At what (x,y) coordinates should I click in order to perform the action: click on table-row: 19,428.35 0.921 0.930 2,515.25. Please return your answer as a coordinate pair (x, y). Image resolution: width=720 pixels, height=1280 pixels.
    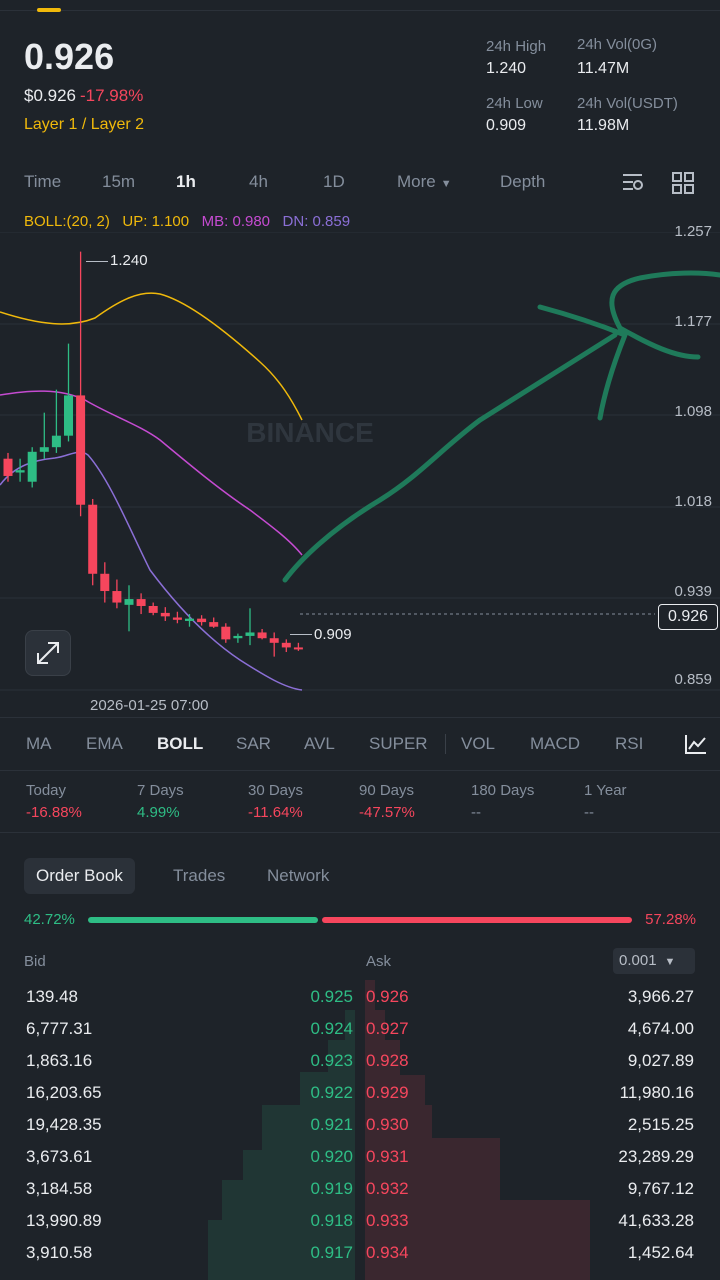
    Looking at the image, I should click on (360, 1125).